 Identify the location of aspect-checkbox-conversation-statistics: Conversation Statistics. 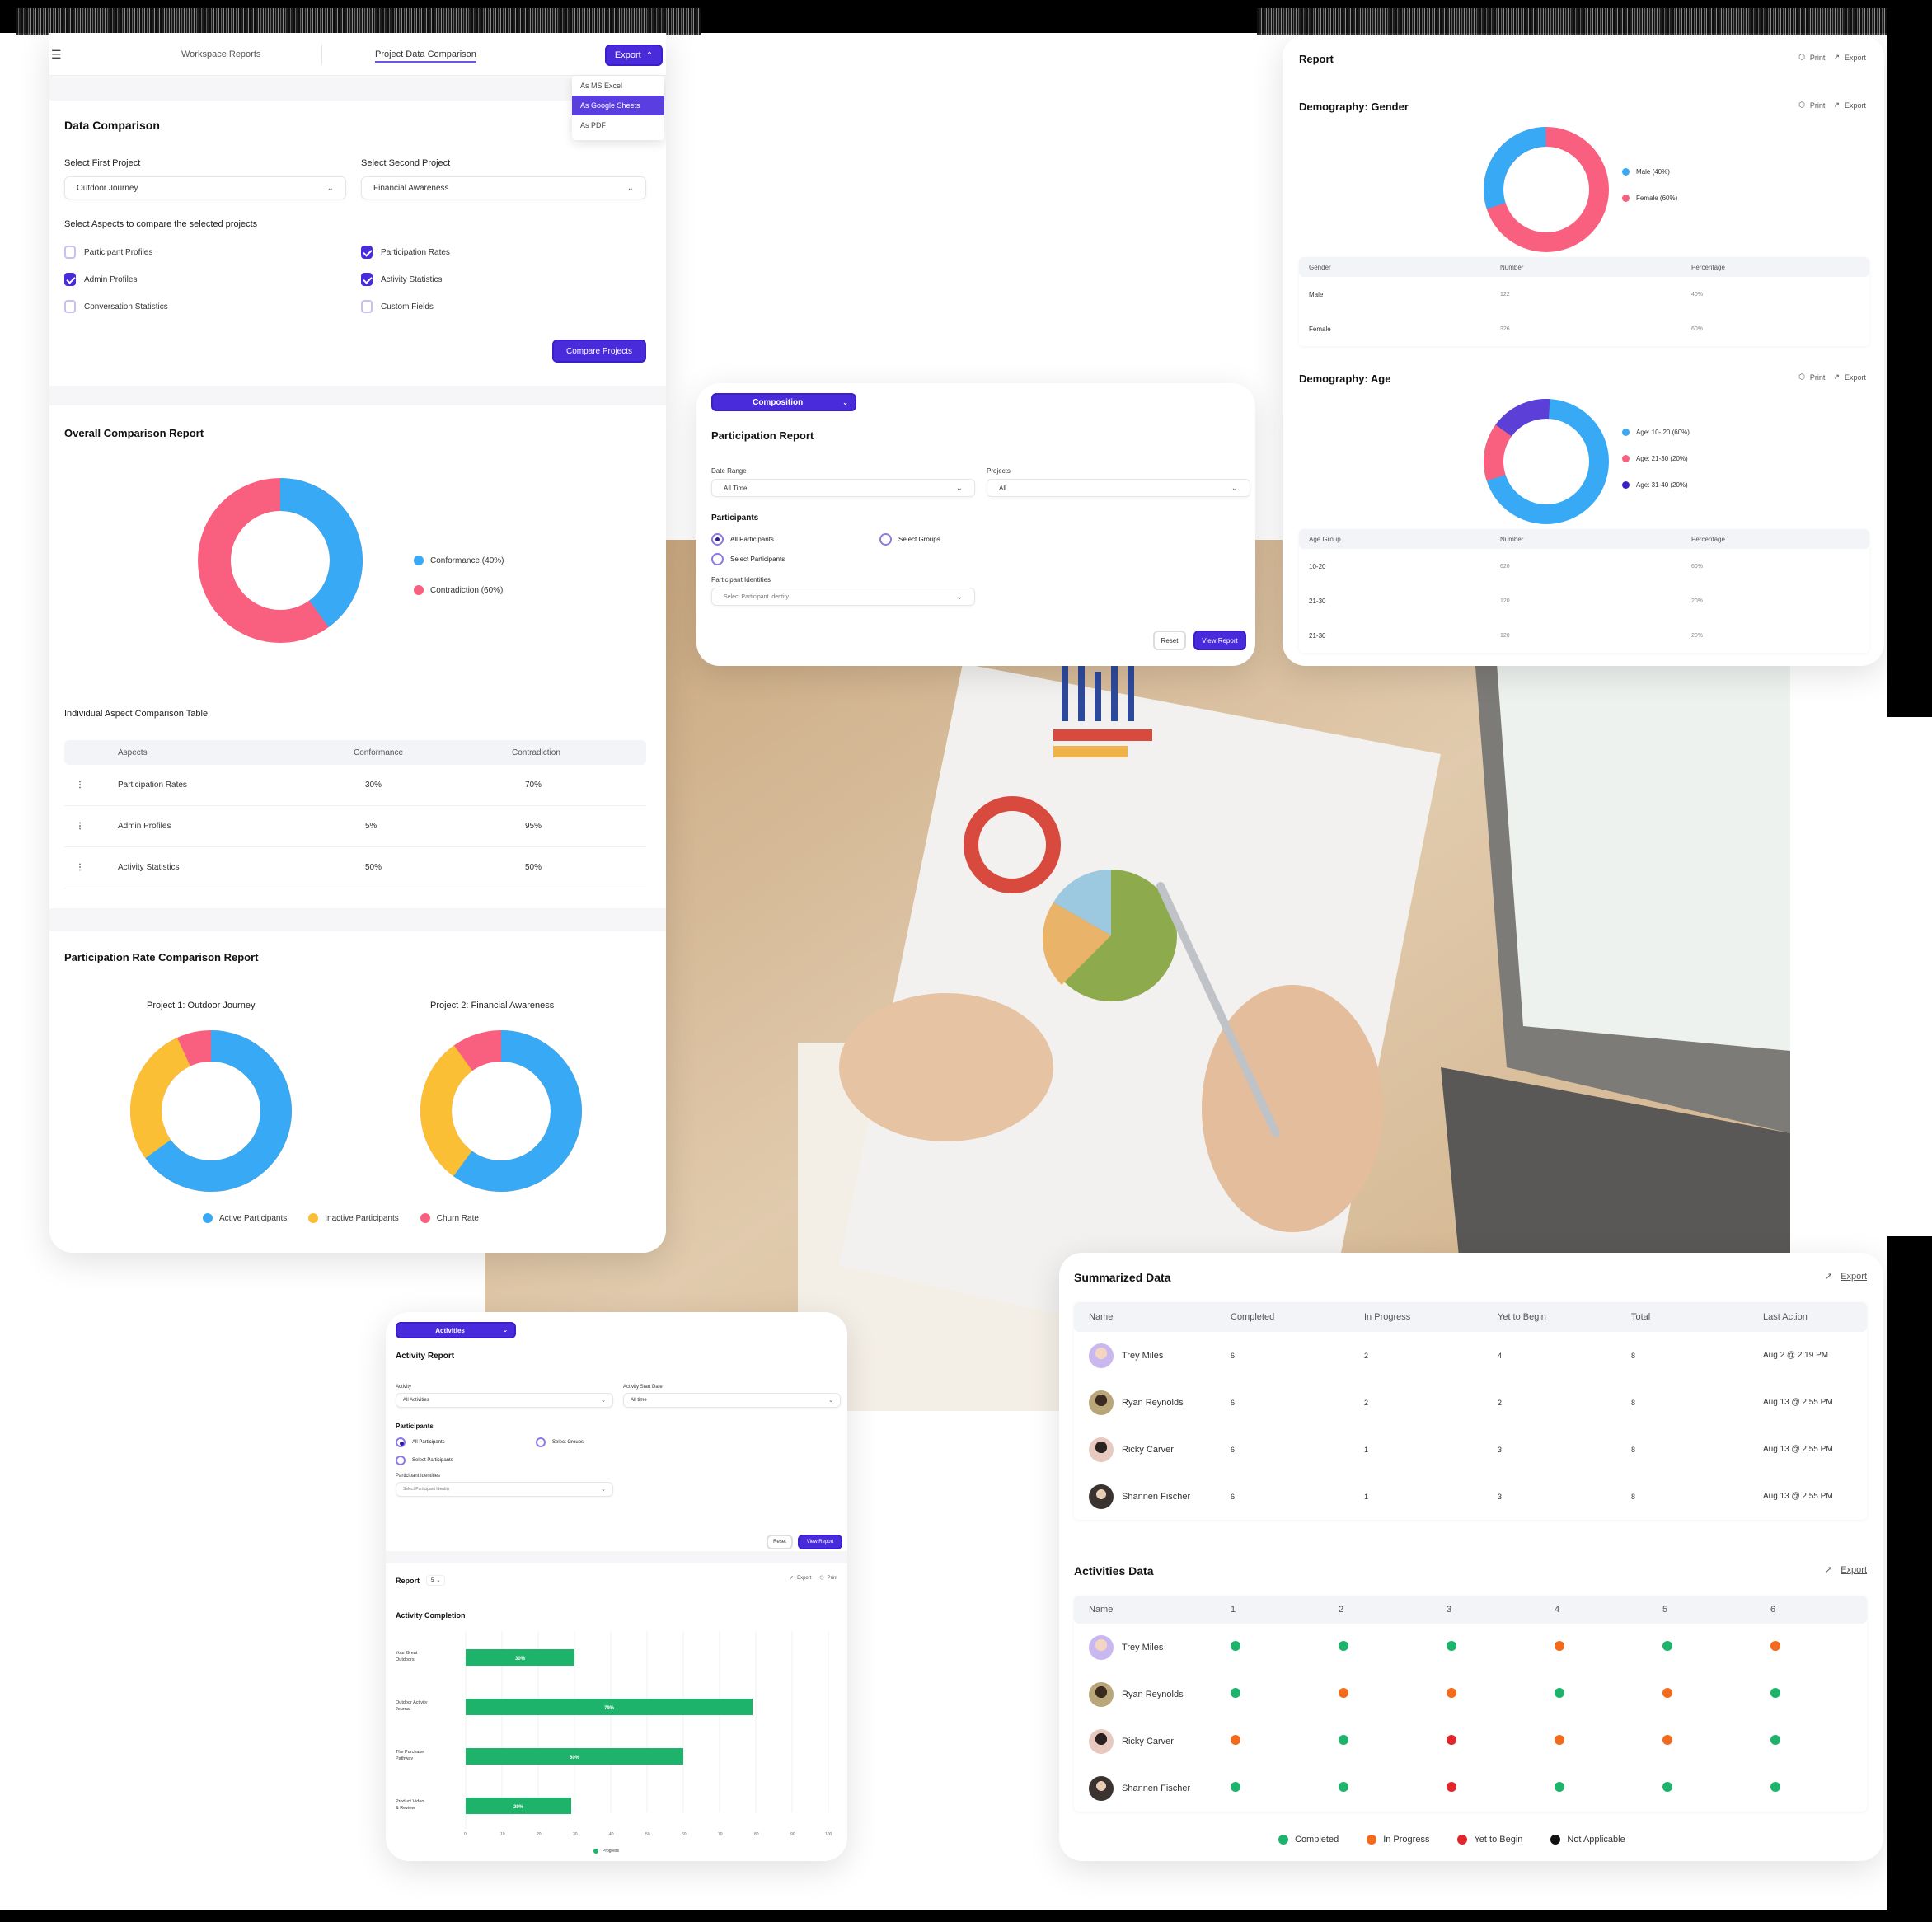
(116, 306).